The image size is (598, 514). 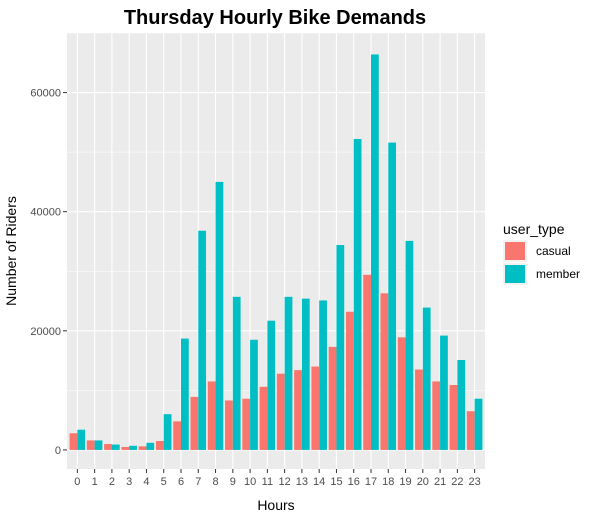 What do you see at coordinates (515, 274) in the screenshot?
I see `legend-swatch-member` at bounding box center [515, 274].